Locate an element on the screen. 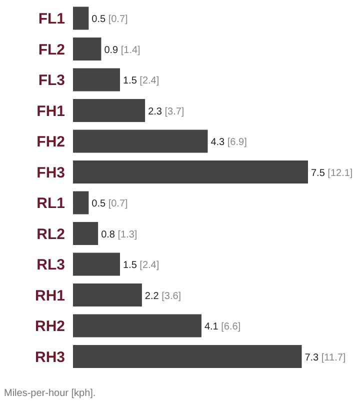 The height and width of the screenshot is (406, 360). y-tick-label: FH2 is located at coordinates (50, 142).